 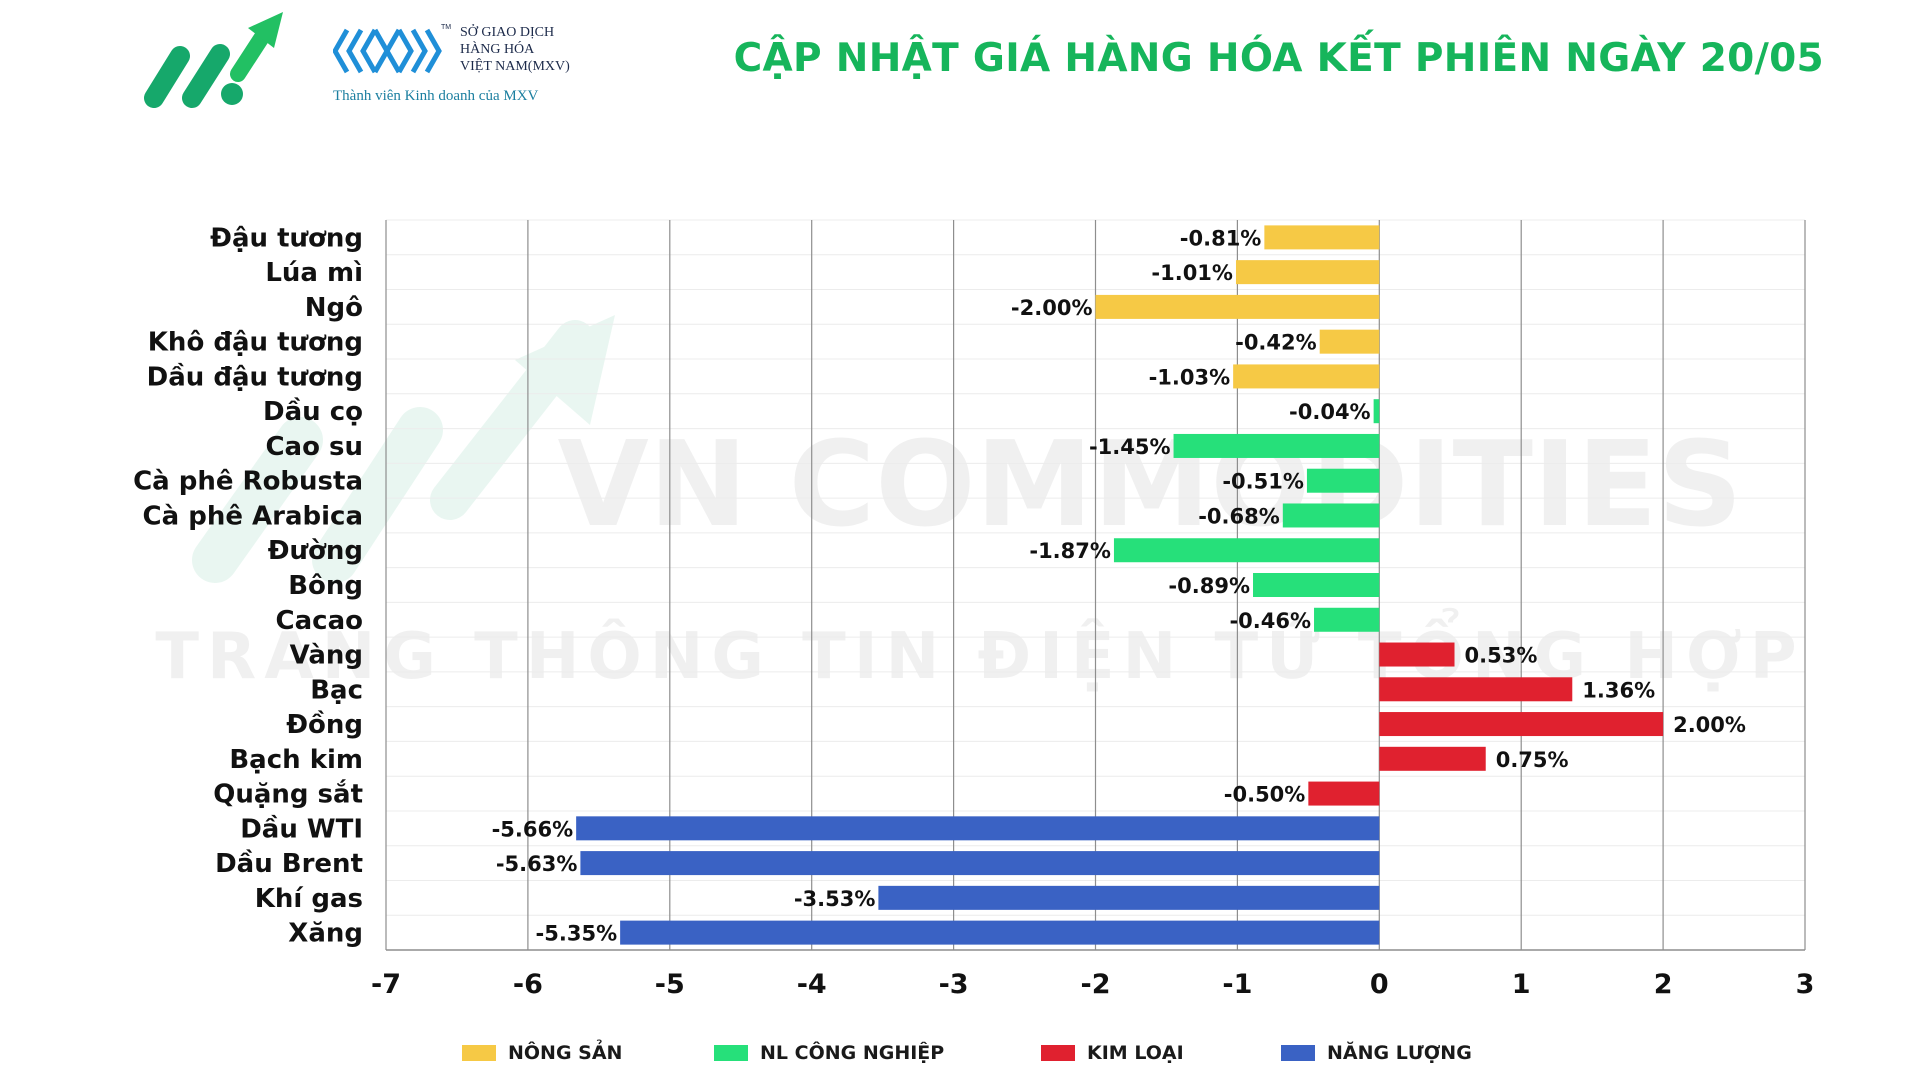 I want to click on category-label: Dầu WTI, so click(x=301, y=828).